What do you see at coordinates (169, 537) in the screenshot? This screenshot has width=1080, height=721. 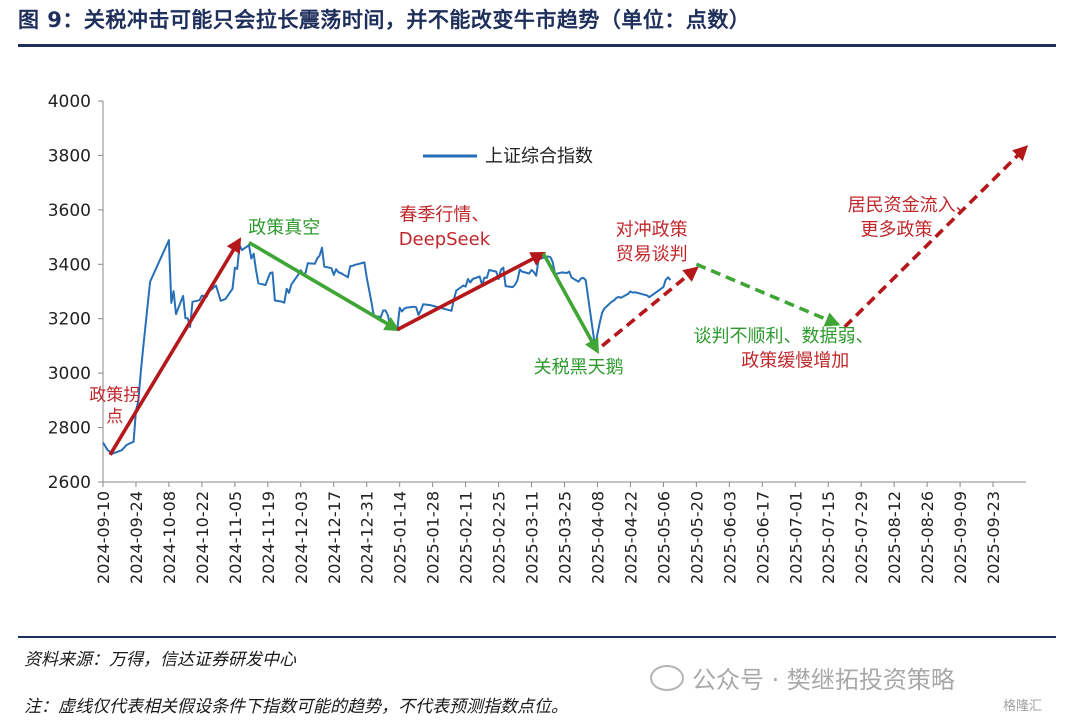 I see `x-tick-label: 2024-10-08` at bounding box center [169, 537].